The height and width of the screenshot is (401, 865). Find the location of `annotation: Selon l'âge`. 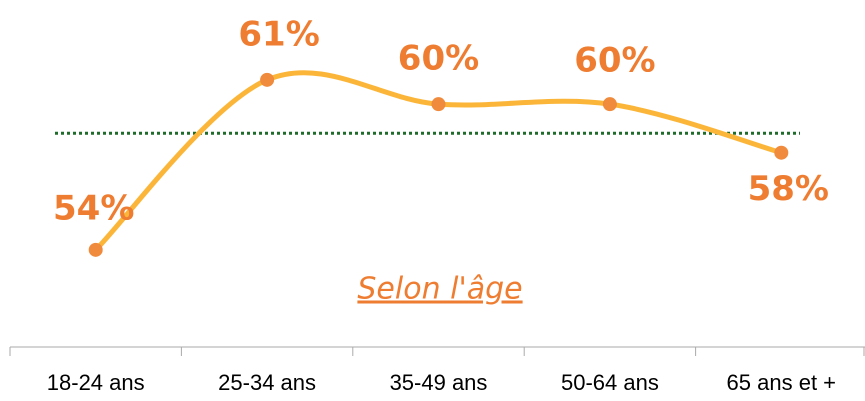

annotation: Selon l'âge is located at coordinates (439, 289).